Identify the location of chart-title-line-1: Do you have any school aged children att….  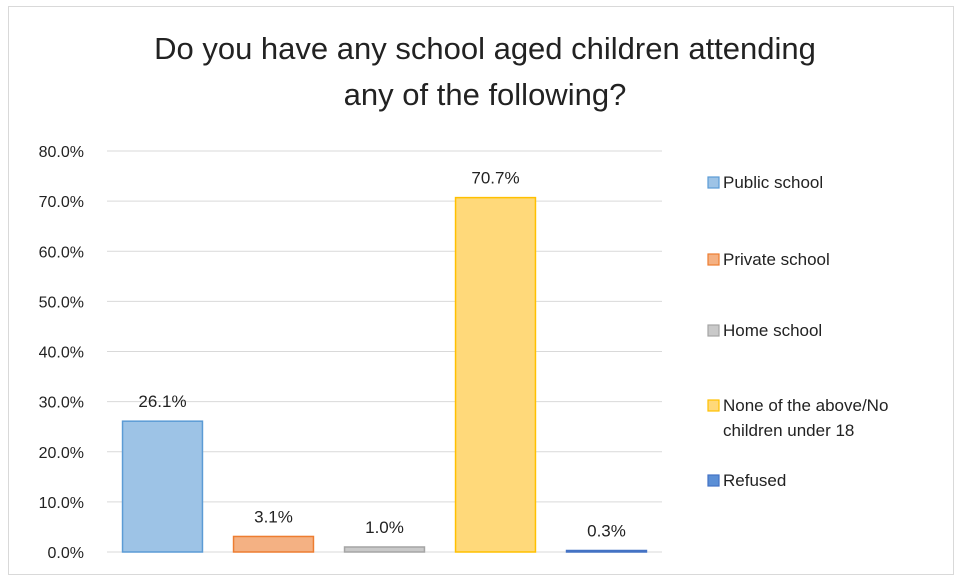
(485, 48).